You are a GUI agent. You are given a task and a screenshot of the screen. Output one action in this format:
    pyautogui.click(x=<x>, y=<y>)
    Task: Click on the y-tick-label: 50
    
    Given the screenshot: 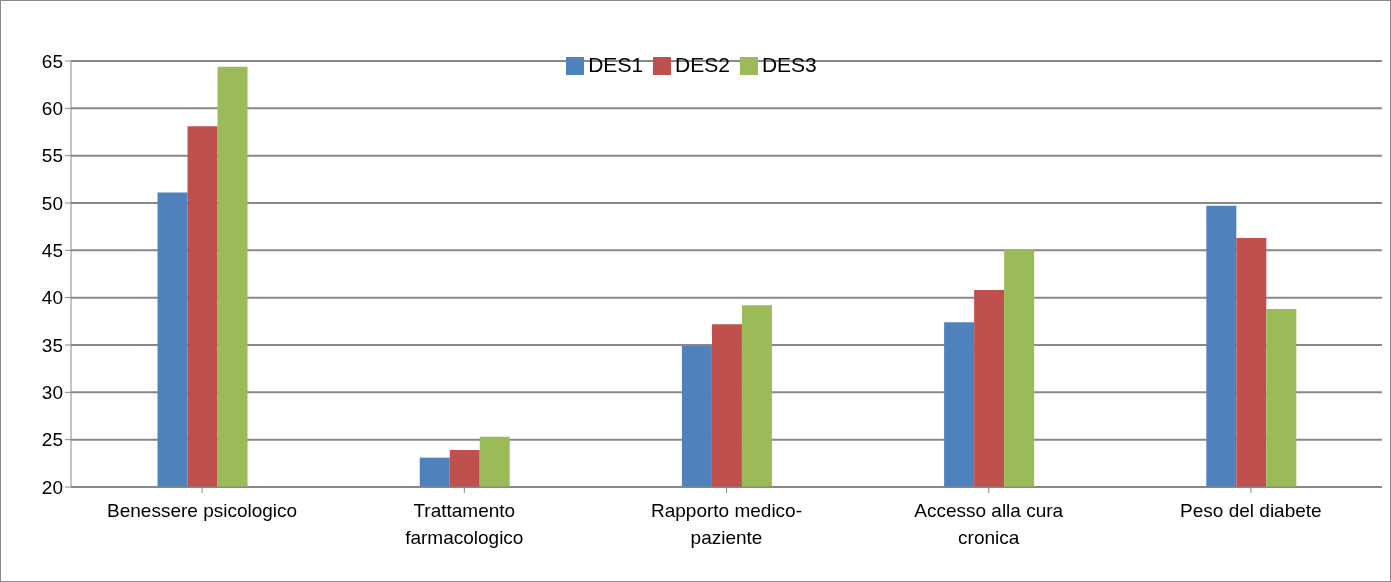 What is the action you would take?
    pyautogui.click(x=52, y=203)
    